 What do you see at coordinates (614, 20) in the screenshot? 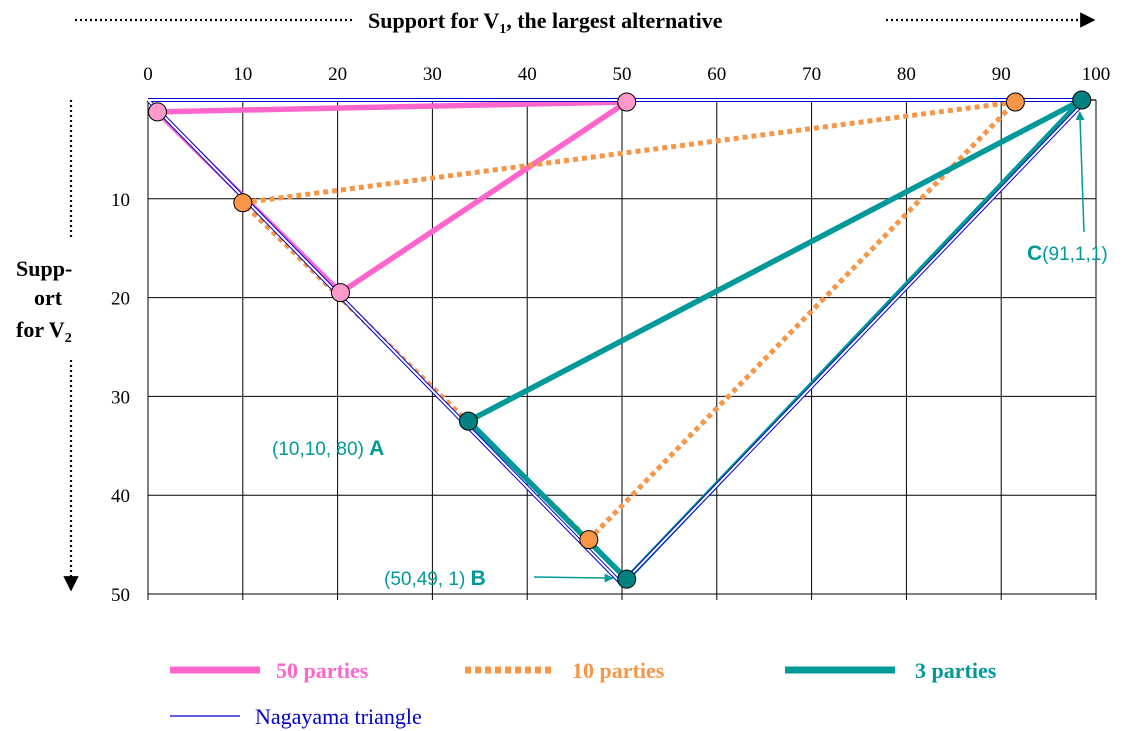
I see `chart-title-rest: , the largest alternative` at bounding box center [614, 20].